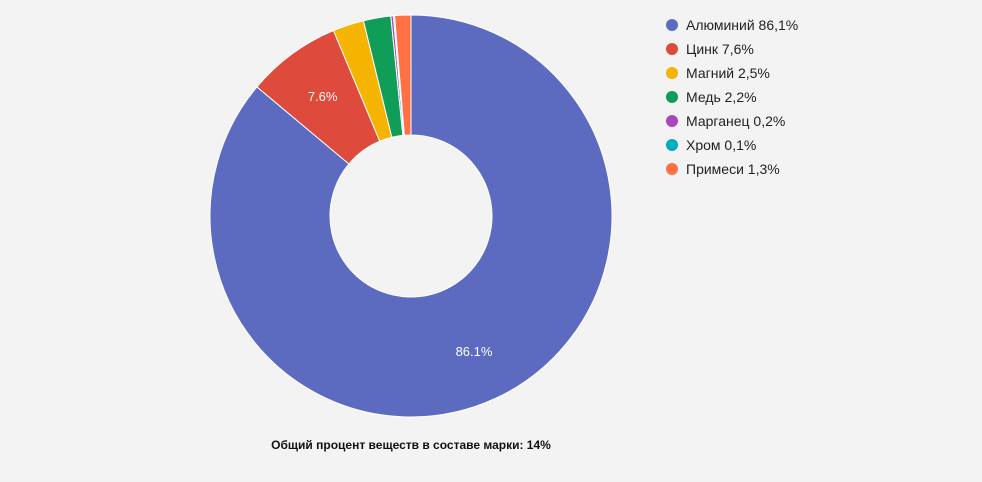 Image resolution: width=982 pixels, height=482 pixels. I want to click on legend-item-1: Цинк 7,6%, so click(732, 49).